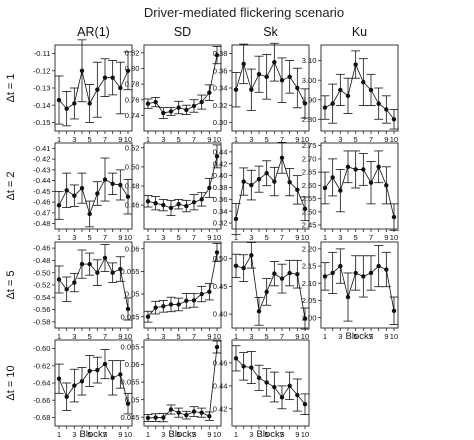 The image size is (474, 440). I want to click on panel-sk-row1: 0.300.320.340.360.381 3 5 7 9 10, so click(261, 93).